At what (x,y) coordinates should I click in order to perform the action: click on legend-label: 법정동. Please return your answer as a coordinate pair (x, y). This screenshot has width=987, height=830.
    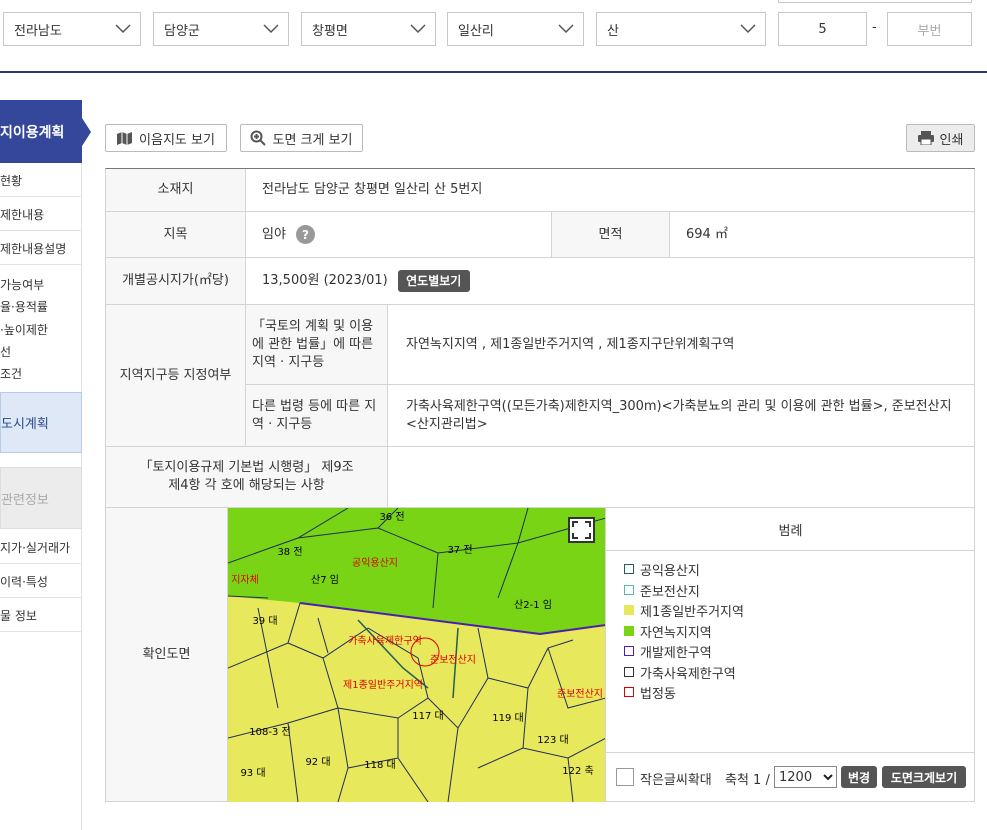
    Looking at the image, I should click on (658, 694).